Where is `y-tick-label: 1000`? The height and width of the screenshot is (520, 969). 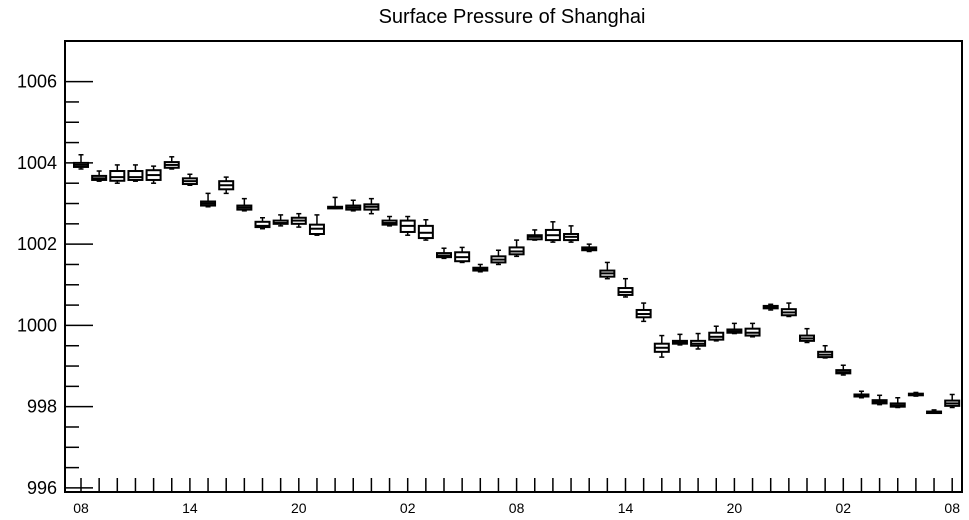
y-tick-label: 1000 is located at coordinates (37, 325).